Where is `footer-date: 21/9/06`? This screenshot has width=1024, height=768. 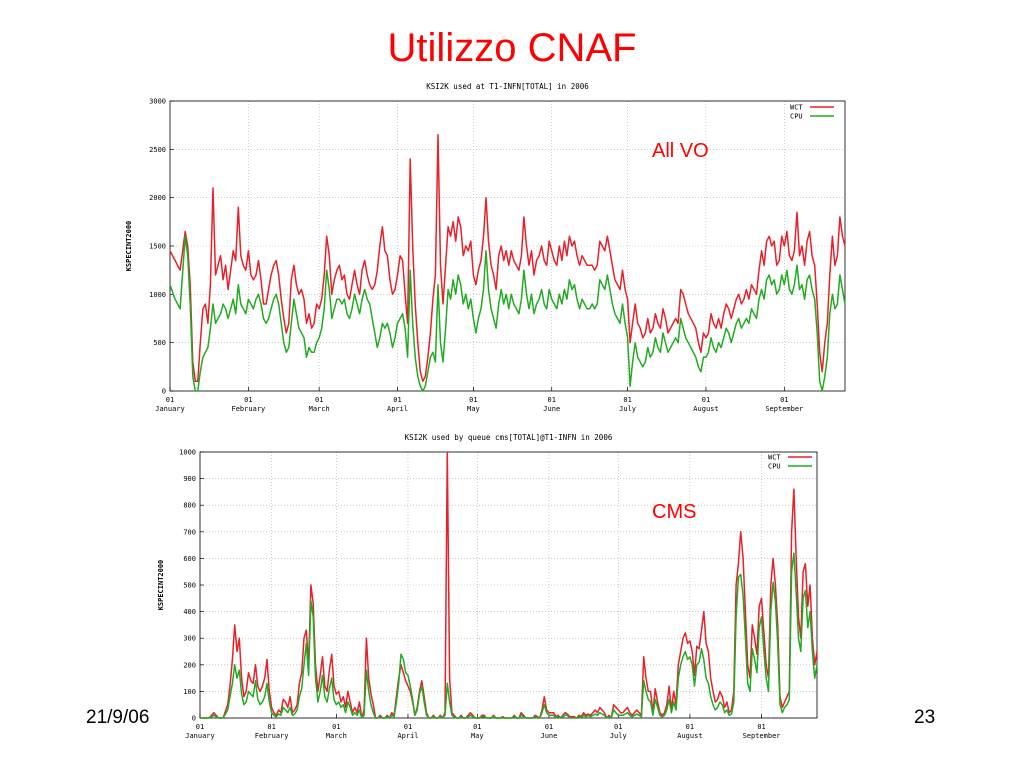 footer-date: 21/9/06 is located at coordinates (118, 717).